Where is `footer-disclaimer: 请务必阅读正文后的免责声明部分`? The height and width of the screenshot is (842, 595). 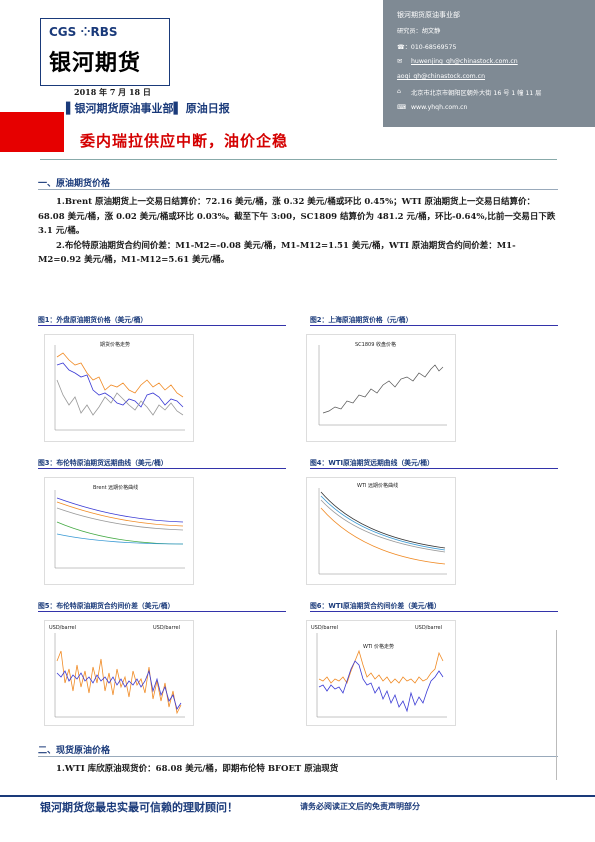 footer-disclaimer: 请务必阅读正文后的免责声明部分 is located at coordinates (360, 806).